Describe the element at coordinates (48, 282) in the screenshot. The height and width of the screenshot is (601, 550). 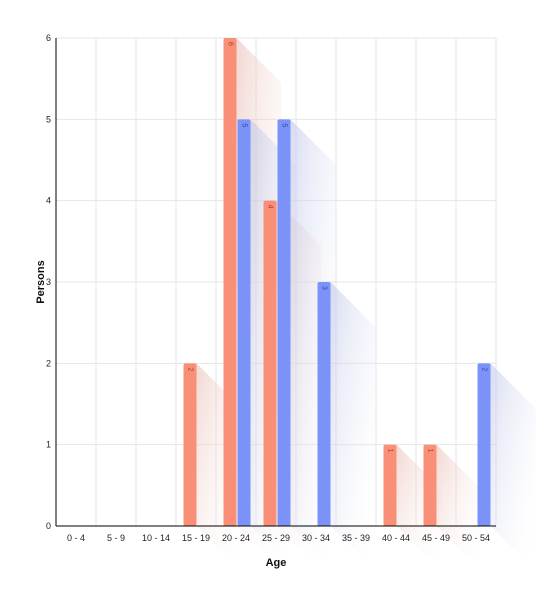
I see `y-tick-label: 3` at that location.